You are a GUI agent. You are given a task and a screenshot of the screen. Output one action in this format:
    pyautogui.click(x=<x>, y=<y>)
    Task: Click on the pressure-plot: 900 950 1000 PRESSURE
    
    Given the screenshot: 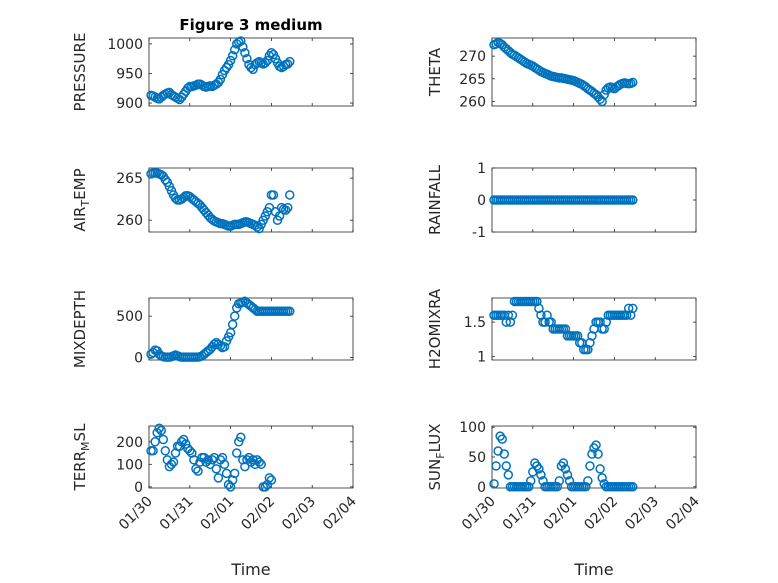 What is the action you would take?
    pyautogui.click(x=212, y=72)
    